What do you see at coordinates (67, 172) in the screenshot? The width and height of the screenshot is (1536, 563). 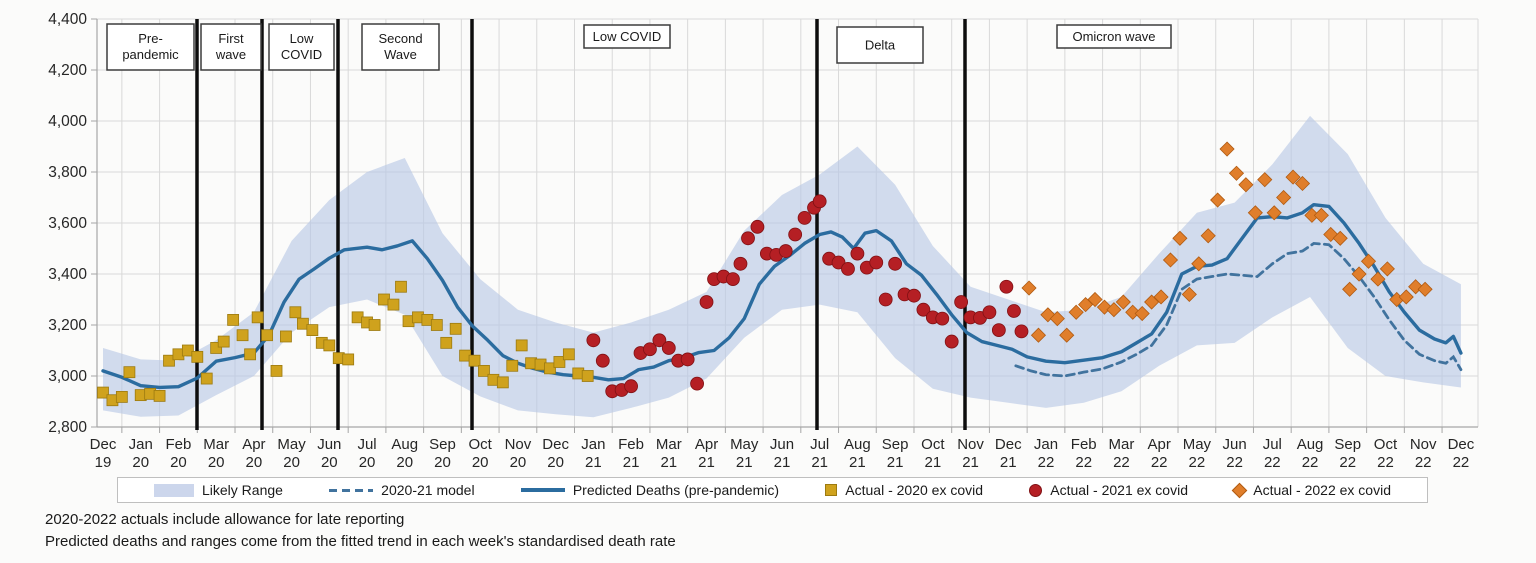 I see `y-tick-label: 3,800` at bounding box center [67, 172].